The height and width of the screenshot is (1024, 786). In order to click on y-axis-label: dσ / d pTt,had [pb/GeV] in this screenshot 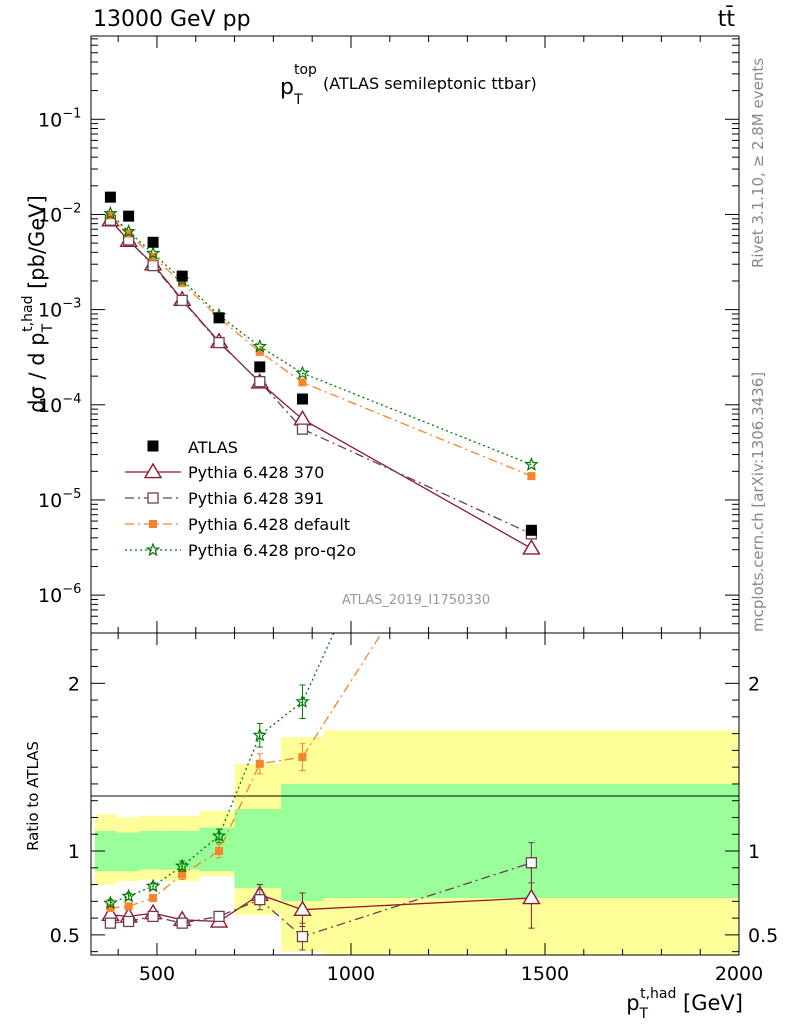, I will do `click(38, 304)`.